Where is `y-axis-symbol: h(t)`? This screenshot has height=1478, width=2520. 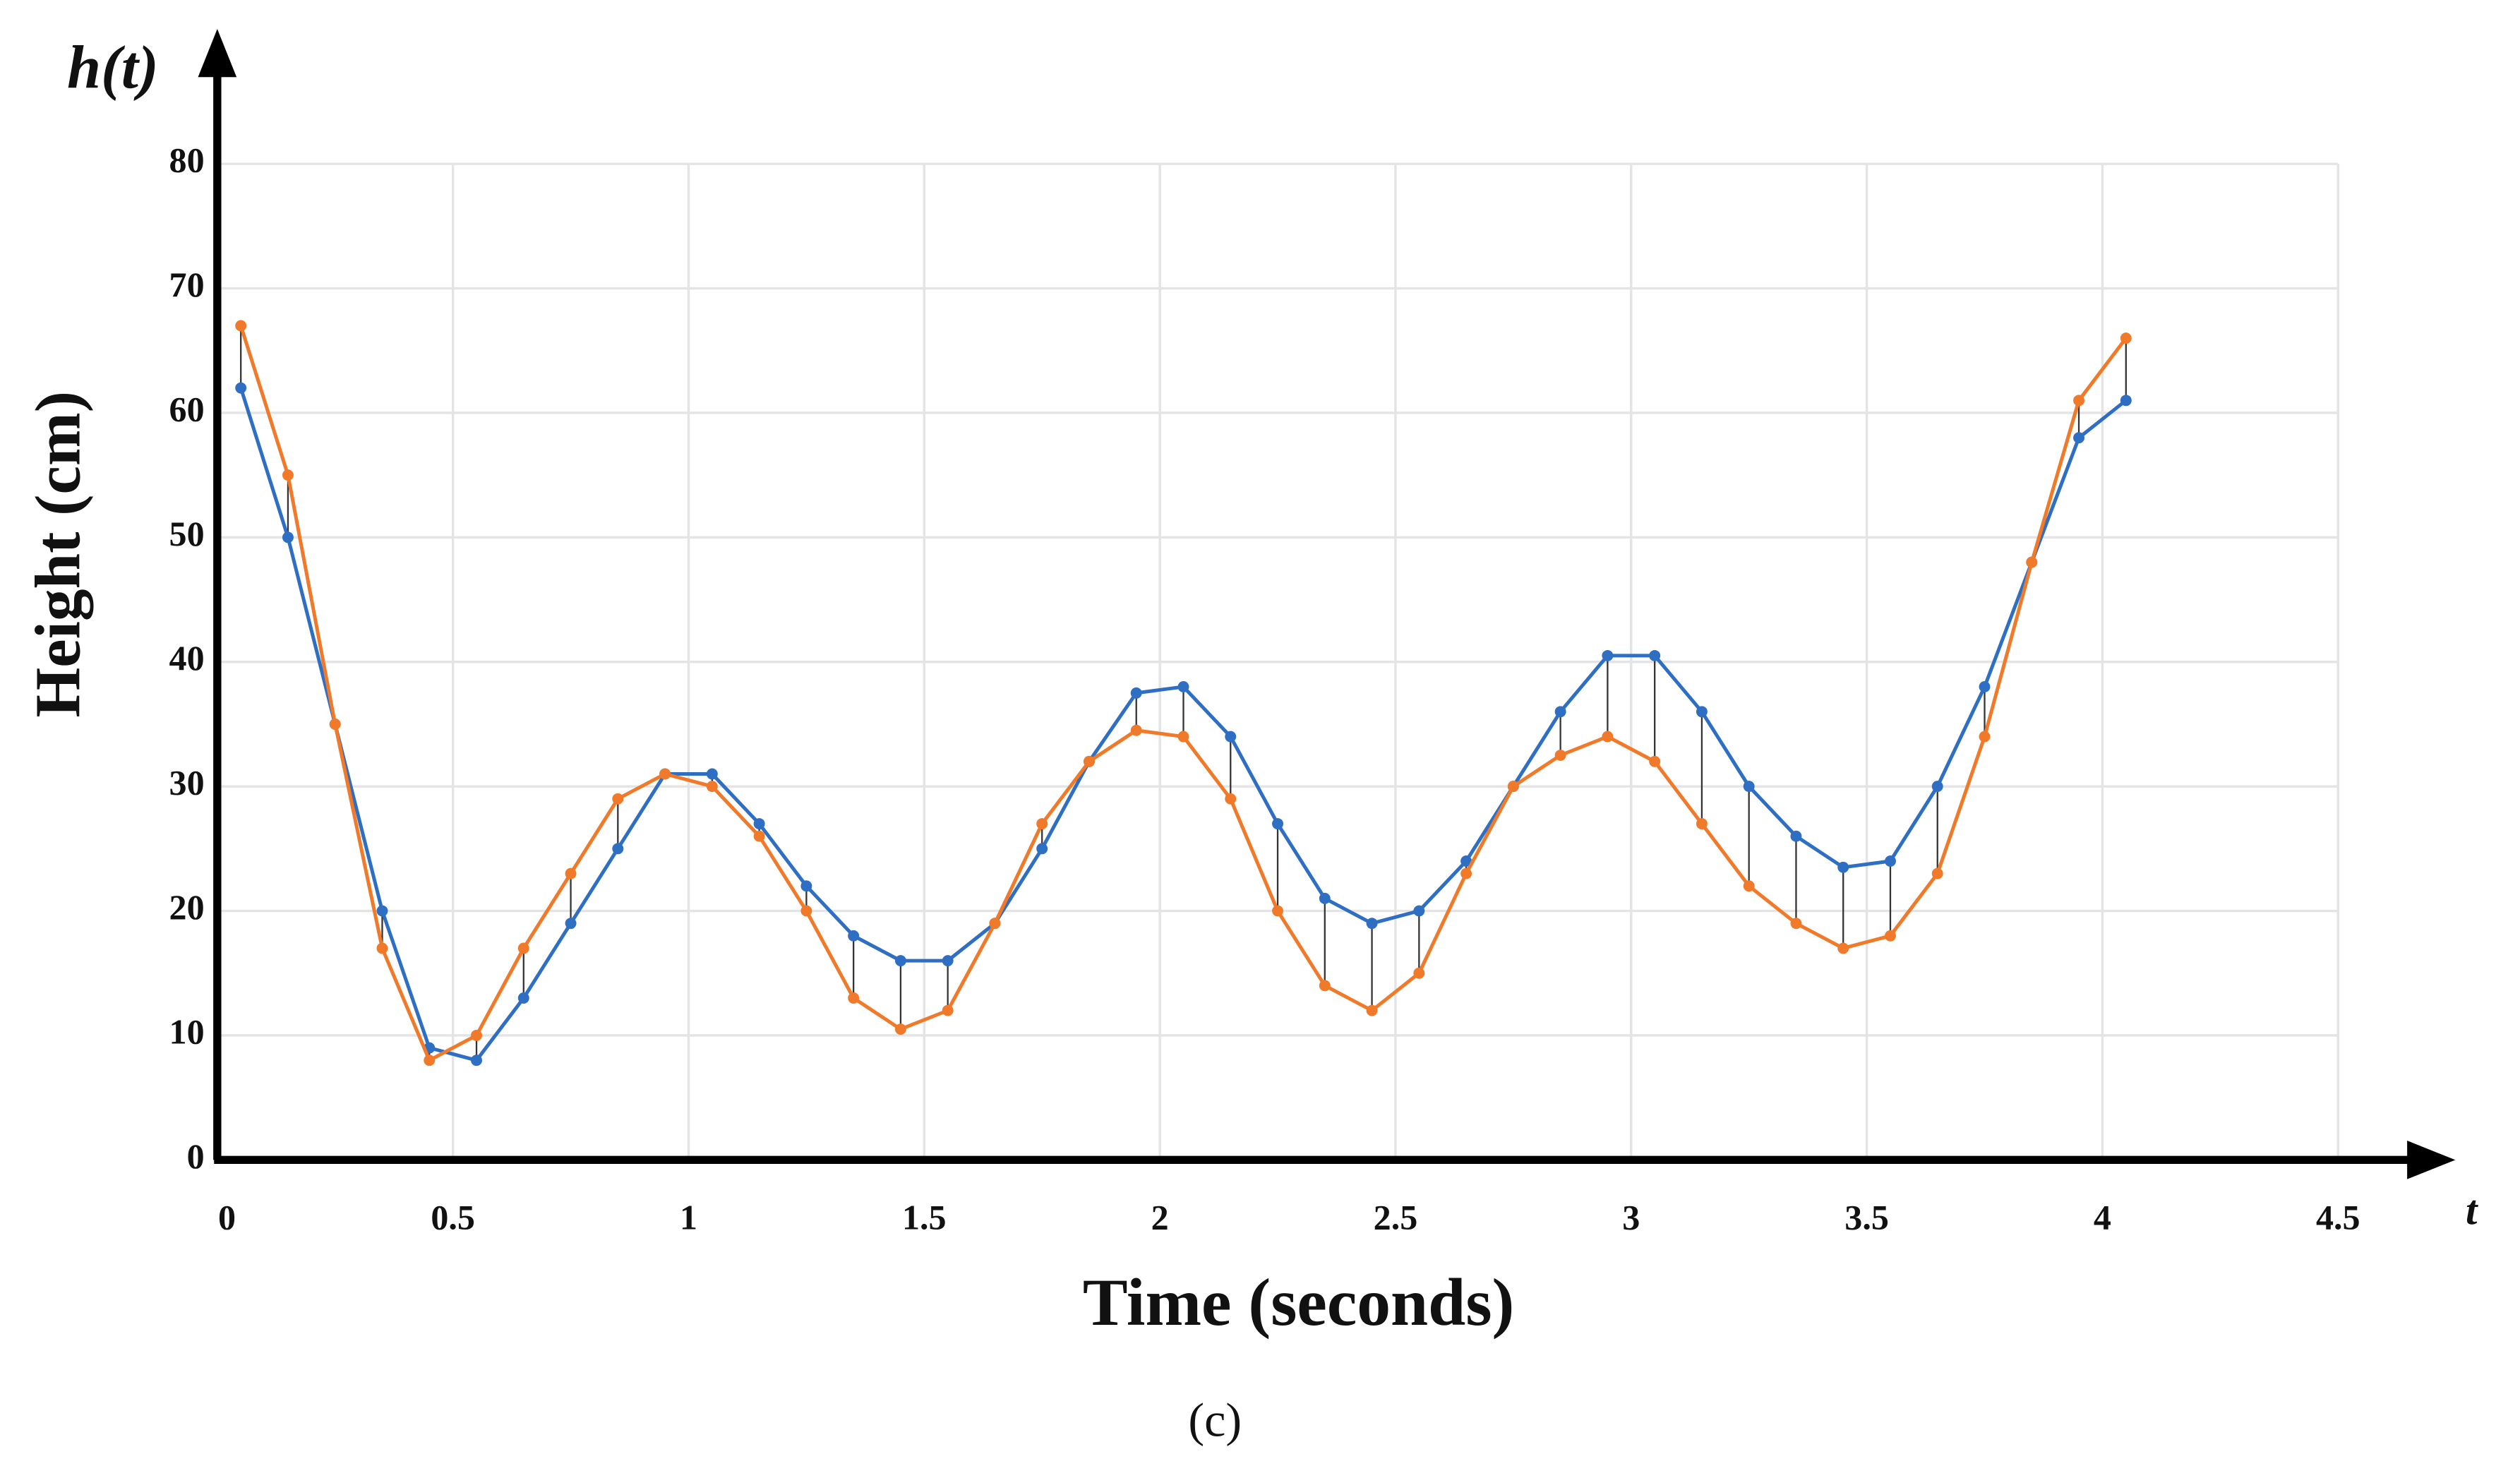 y-axis-symbol: h(t) is located at coordinates (113, 68).